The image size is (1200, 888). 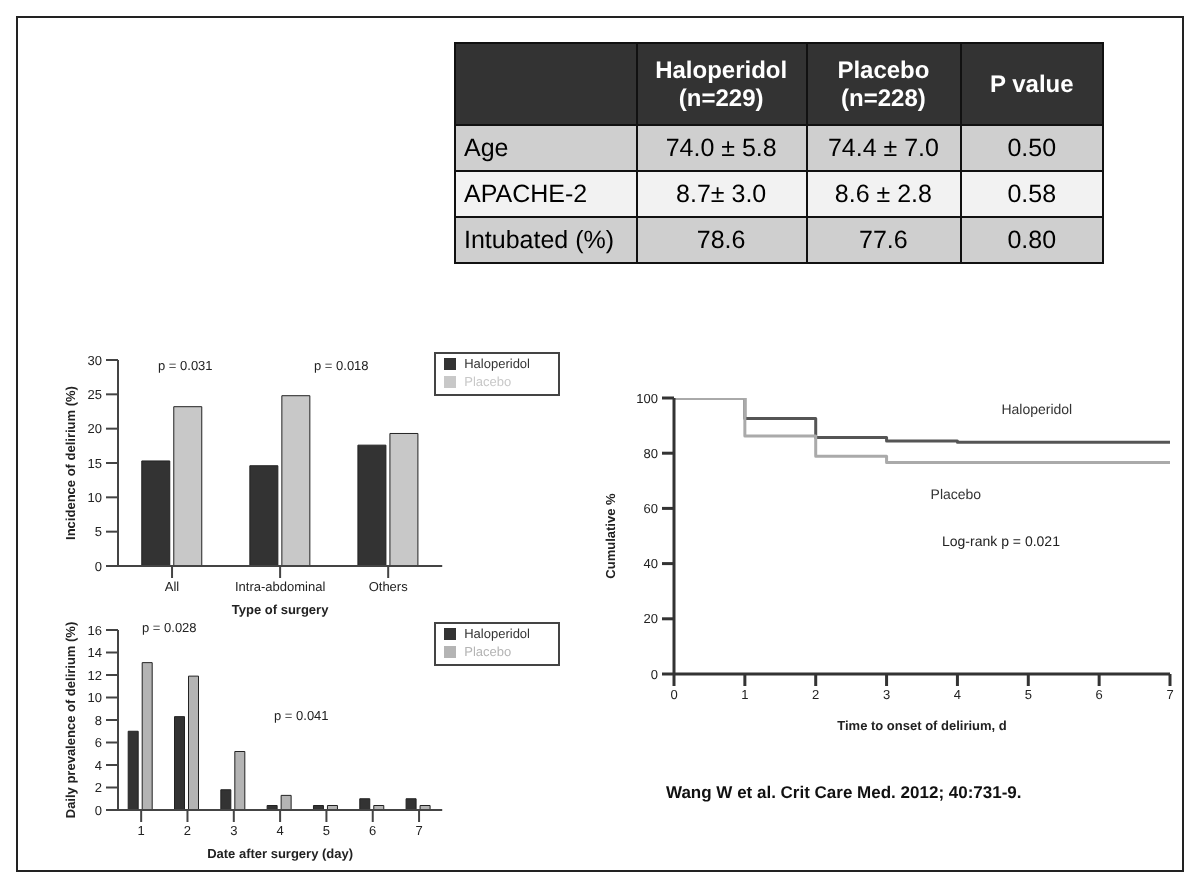 I want to click on text: 8.7± 3.0, so click(x=721, y=194).